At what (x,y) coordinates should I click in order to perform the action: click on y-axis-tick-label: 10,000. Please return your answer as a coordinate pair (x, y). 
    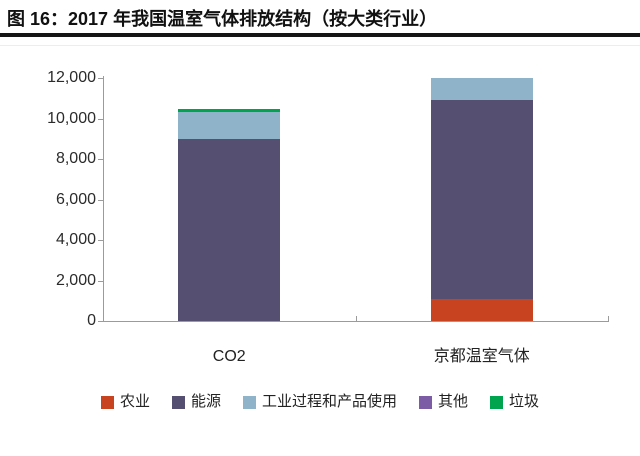
    Looking at the image, I should click on (71, 118).